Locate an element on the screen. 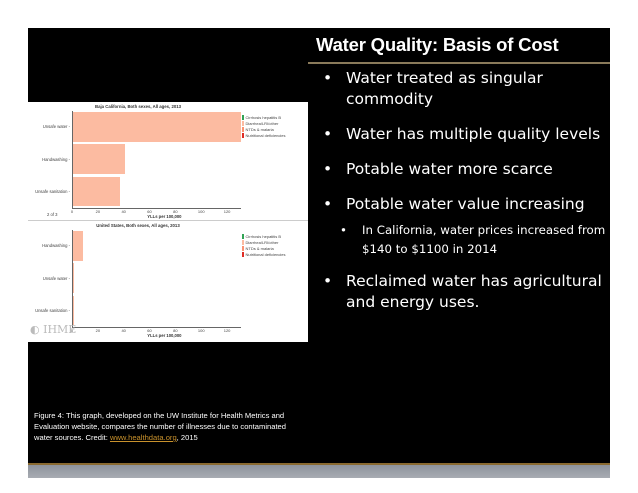  slide-title: Water Quality: Basis of Cost is located at coordinates (437, 44).